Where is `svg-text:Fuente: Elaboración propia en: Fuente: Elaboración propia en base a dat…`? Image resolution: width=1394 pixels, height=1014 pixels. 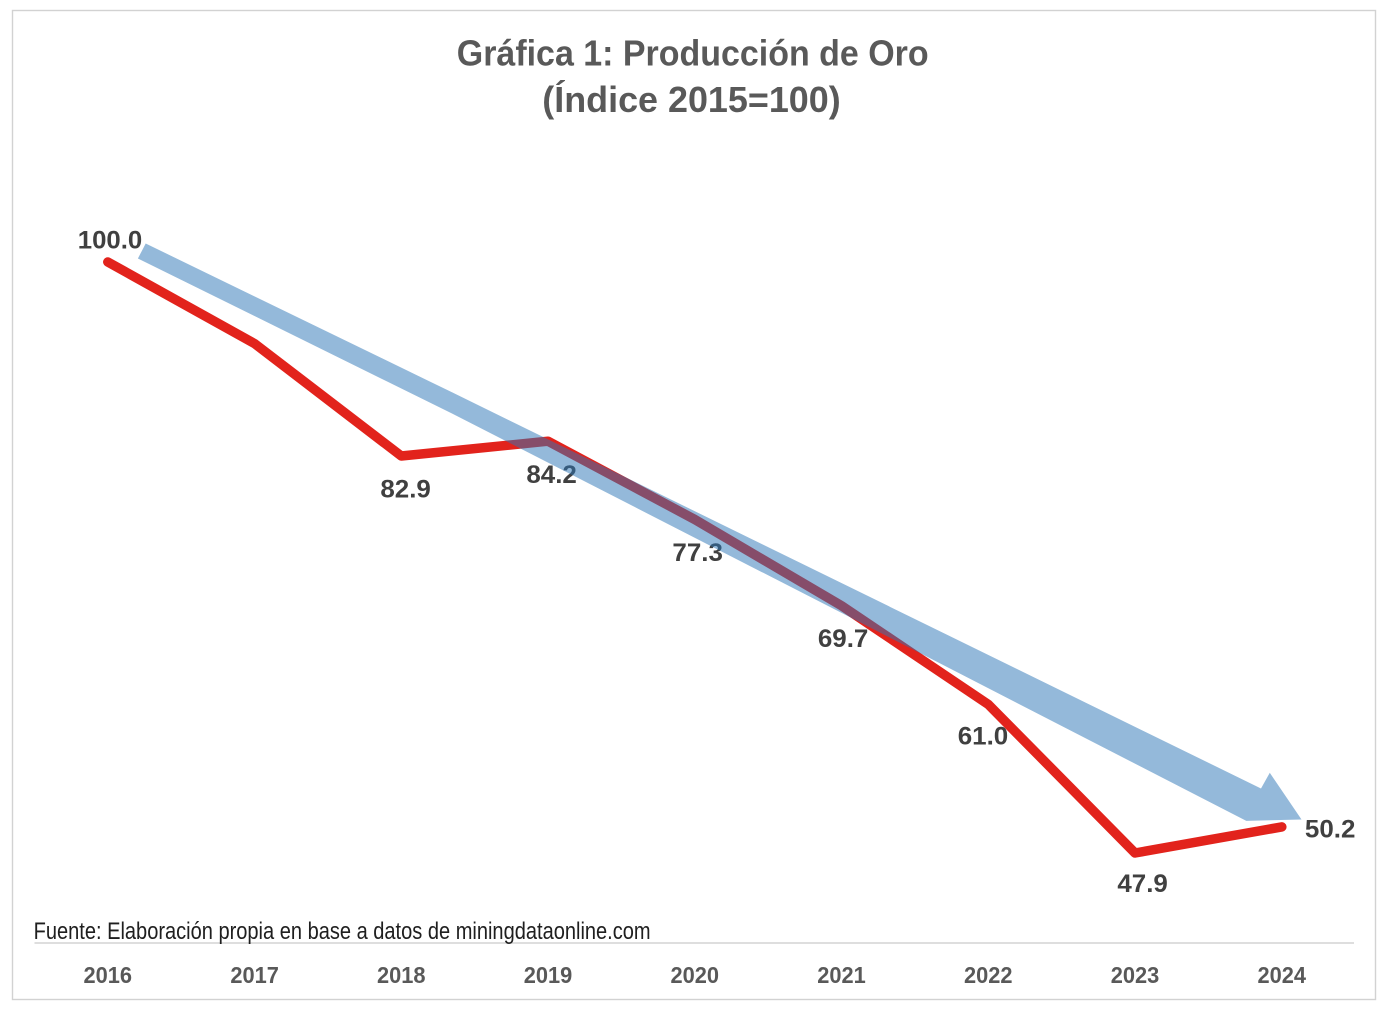
svg-text:Fuente: Elaboración propia en: Fuente: Elaboración propia en base a dat… is located at coordinates (342, 931).